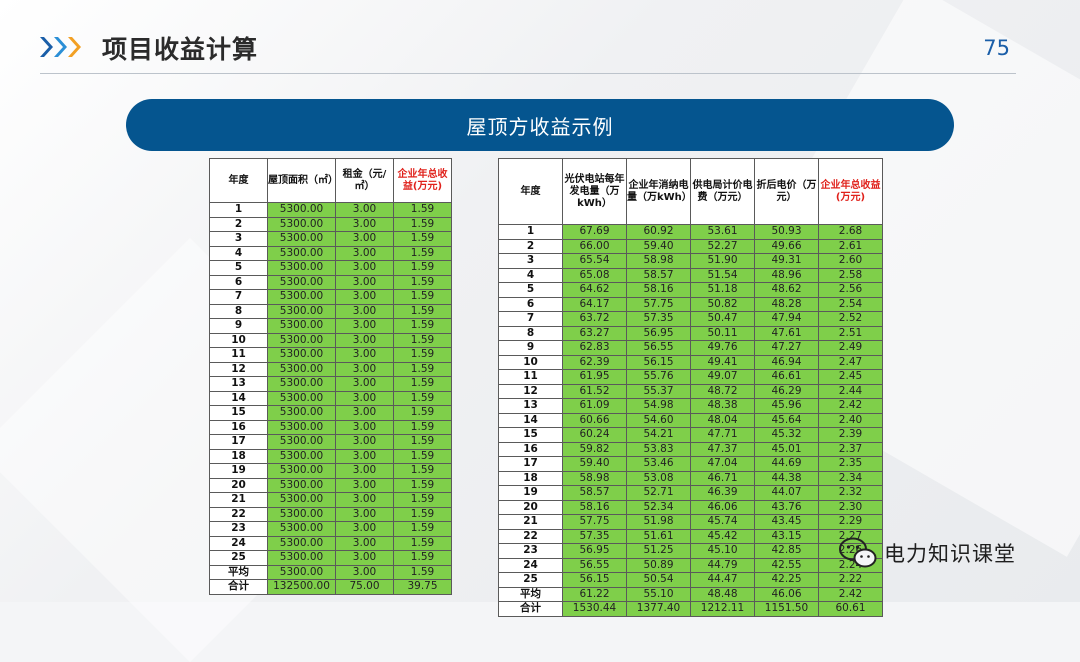 Image resolution: width=1080 pixels, height=662 pixels. I want to click on value-cell: 2.47, so click(850, 362).